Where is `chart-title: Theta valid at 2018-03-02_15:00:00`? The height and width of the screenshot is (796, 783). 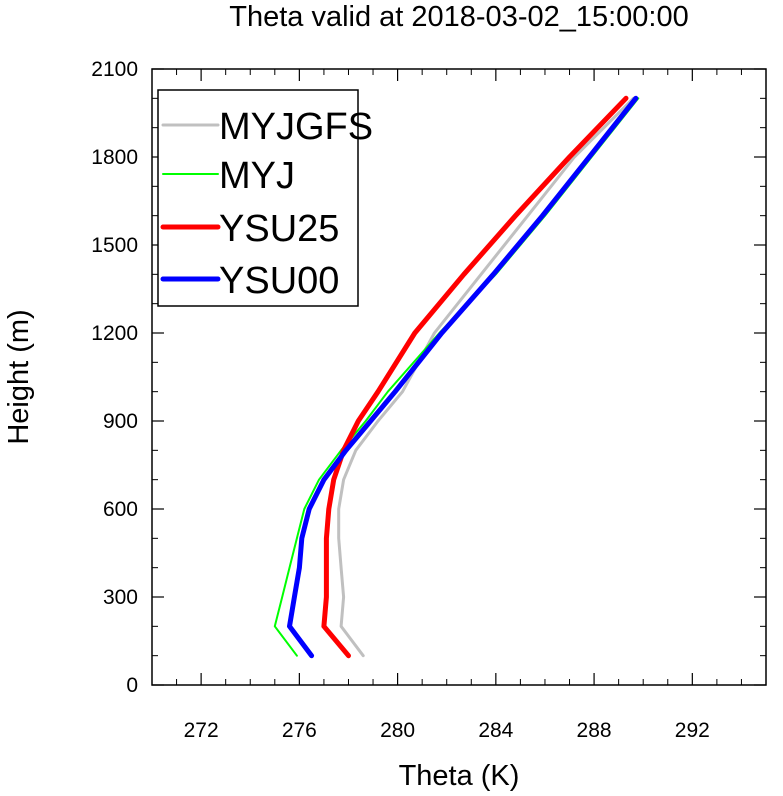 chart-title: Theta valid at 2018-03-02_15:00:00 is located at coordinates (459, 17).